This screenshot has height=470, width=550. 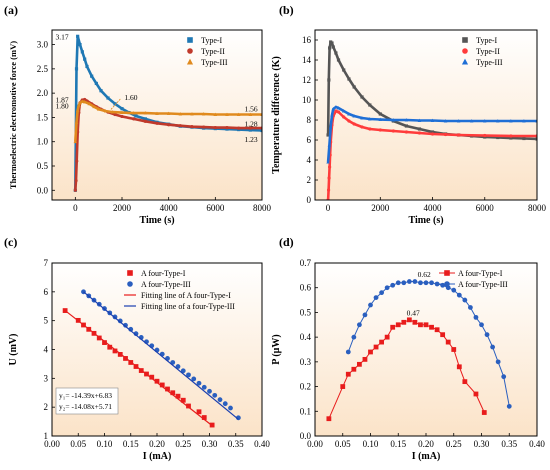 I want to click on y-tick-label: 0.5, so click(x=43, y=166).